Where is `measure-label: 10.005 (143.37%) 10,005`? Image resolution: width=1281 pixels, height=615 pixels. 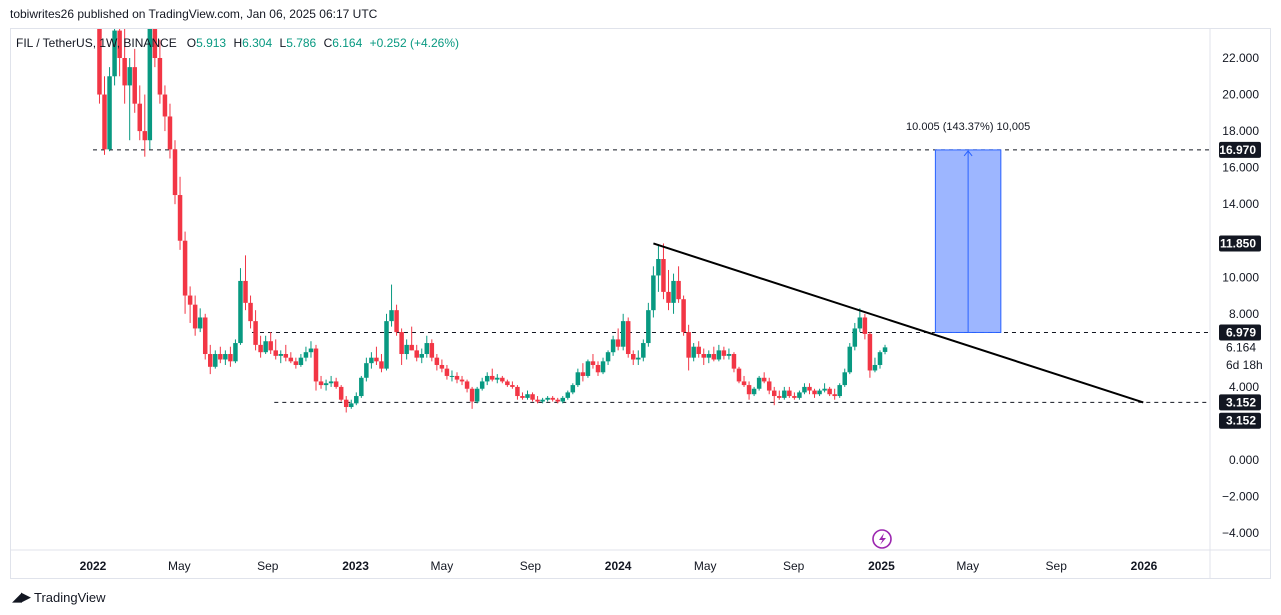 measure-label: 10.005 (143.37%) 10,005 is located at coordinates (968, 127).